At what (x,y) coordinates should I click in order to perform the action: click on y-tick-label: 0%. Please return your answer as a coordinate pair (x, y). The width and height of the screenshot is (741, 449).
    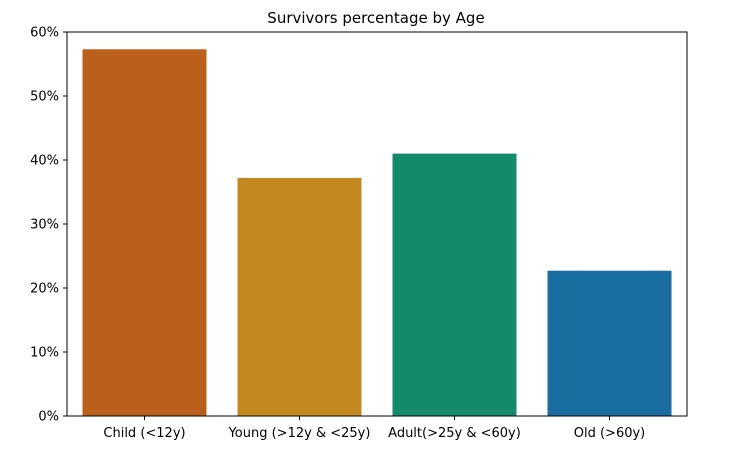
    Looking at the image, I should click on (48, 417).